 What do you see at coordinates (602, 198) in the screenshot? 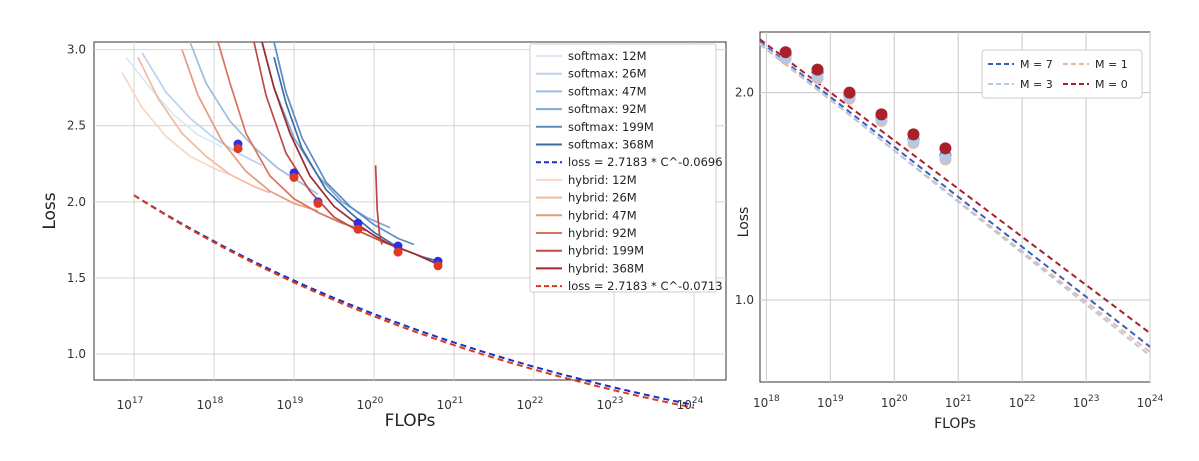
I see `left-legend-label: hybrid: 26M` at bounding box center [602, 198].